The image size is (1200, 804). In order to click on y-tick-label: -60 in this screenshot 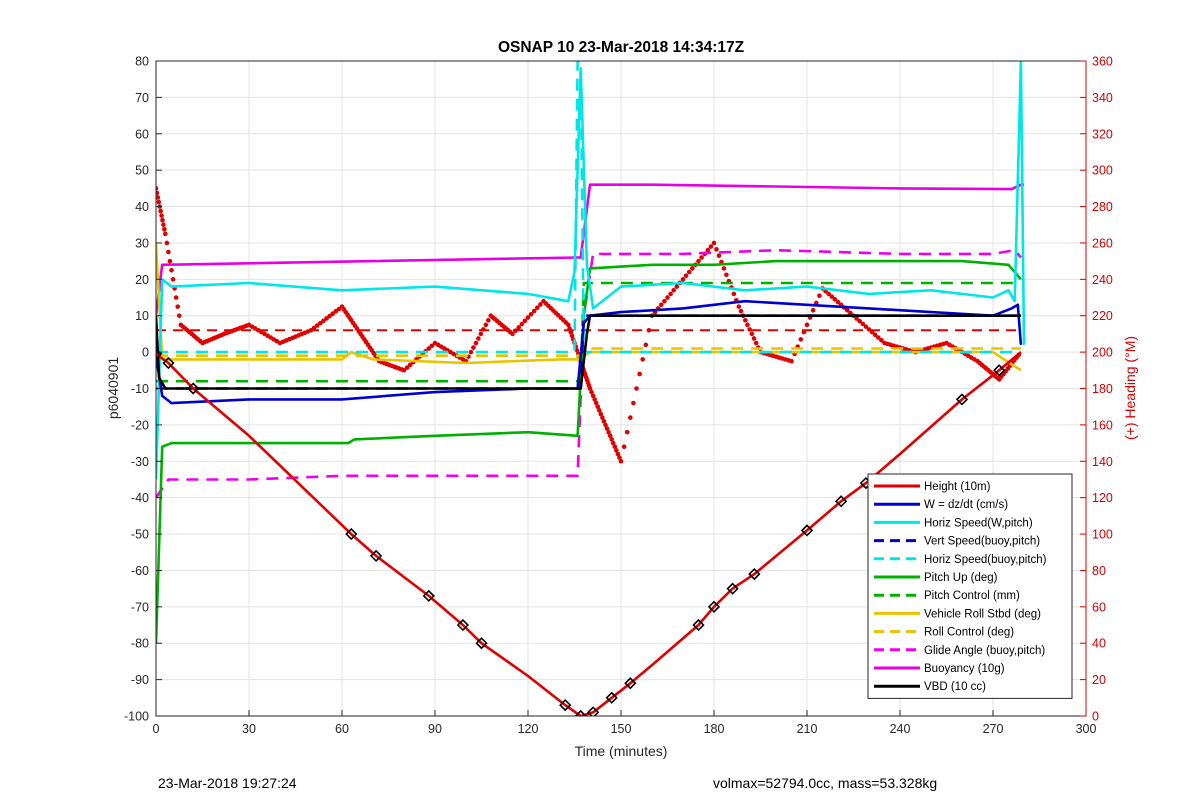, I will do `click(140, 571)`.